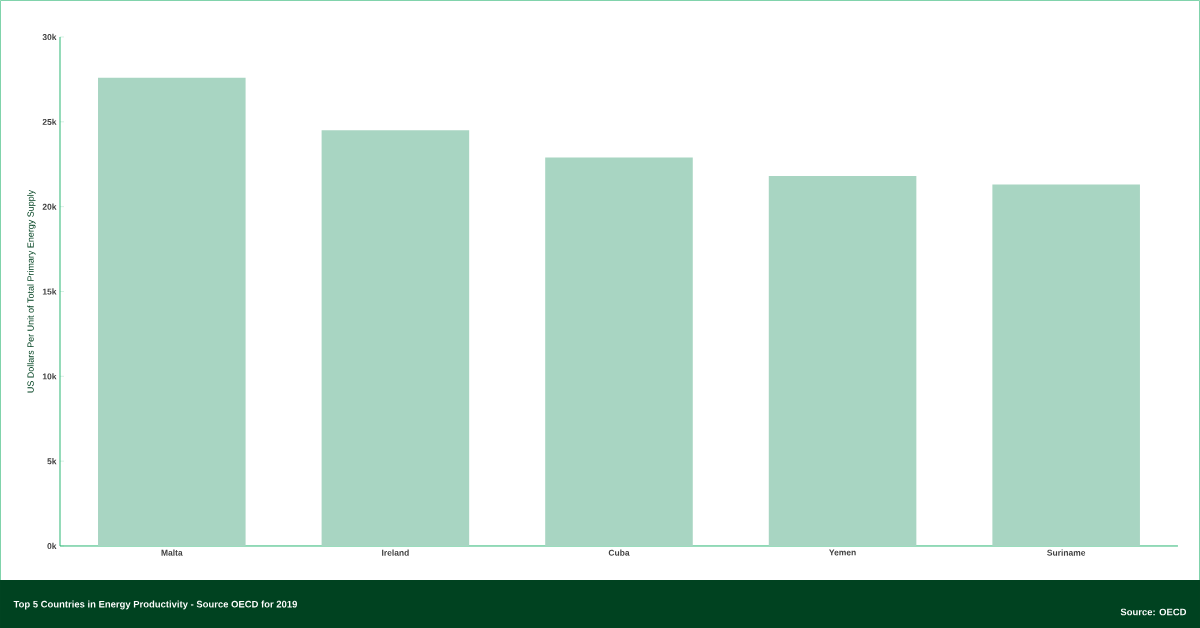  I want to click on y-tick-label: 25k, so click(49, 121).